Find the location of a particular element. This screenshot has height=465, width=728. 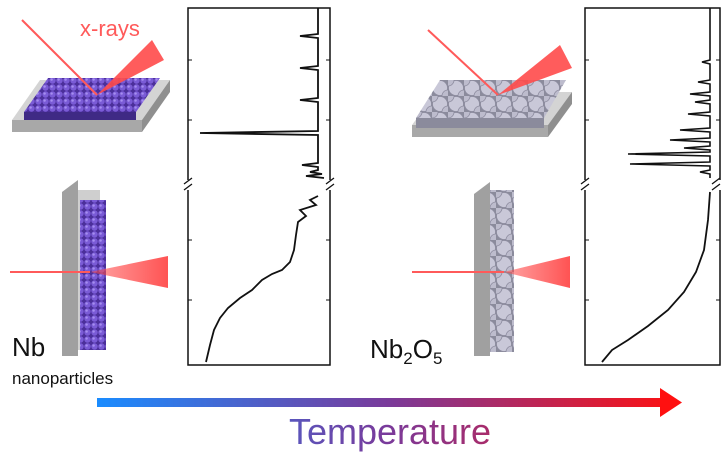

xrays-label: x-rays is located at coordinates (110, 28).